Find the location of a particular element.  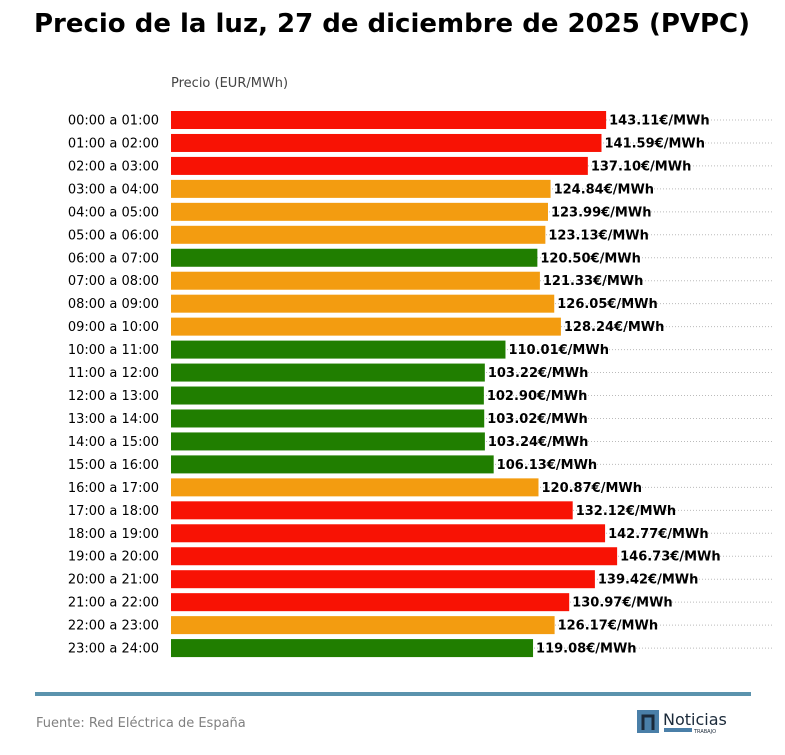

data-label: 126.17€/MWh is located at coordinates (608, 626).